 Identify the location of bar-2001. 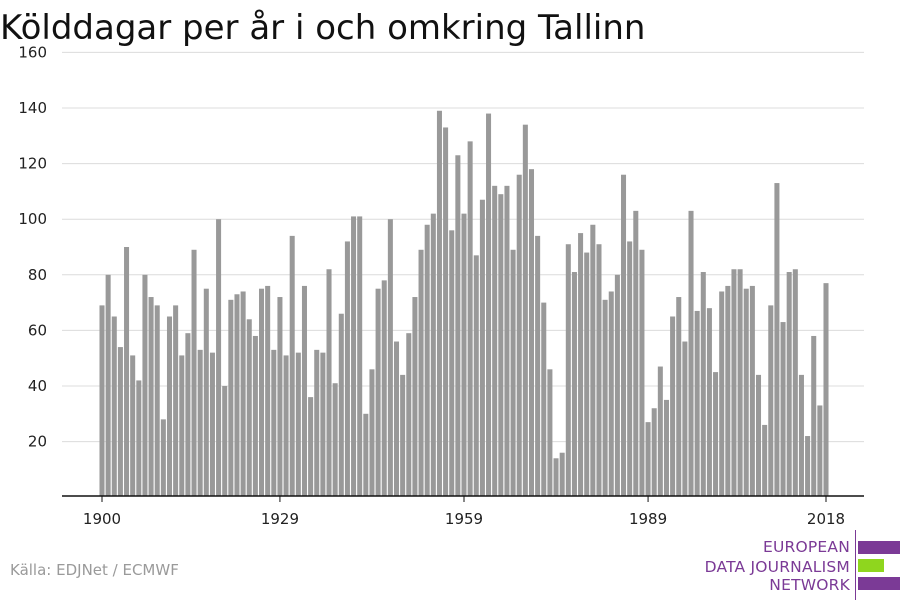
(722, 393).